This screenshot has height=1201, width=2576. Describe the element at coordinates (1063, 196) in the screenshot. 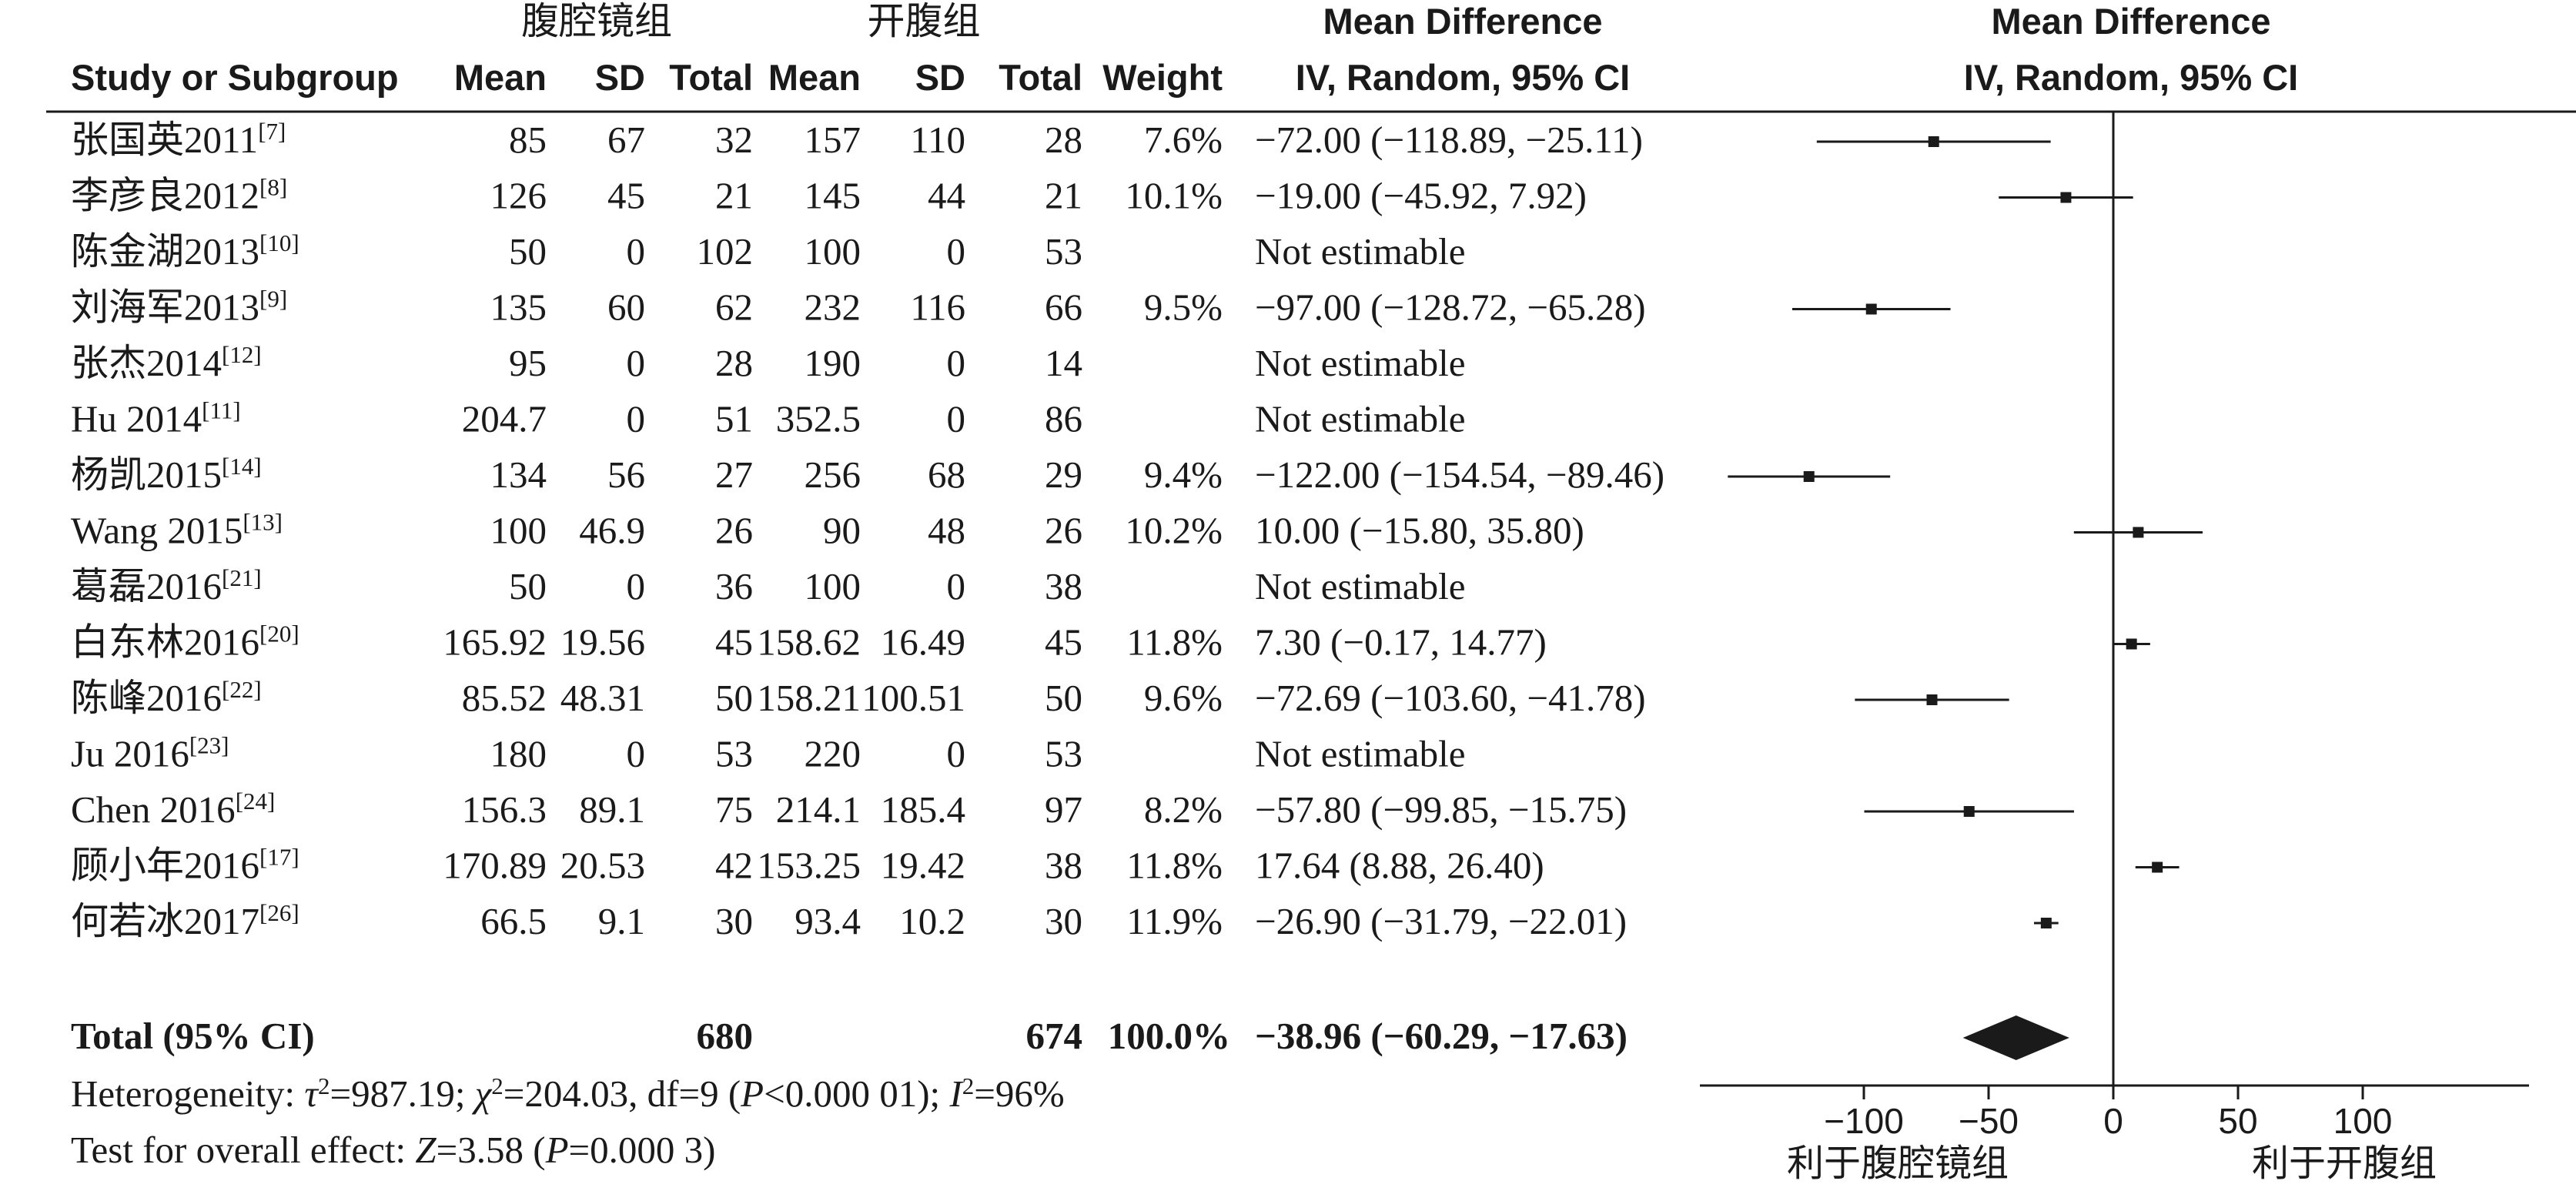

I see `cell-c-total: 21` at that location.